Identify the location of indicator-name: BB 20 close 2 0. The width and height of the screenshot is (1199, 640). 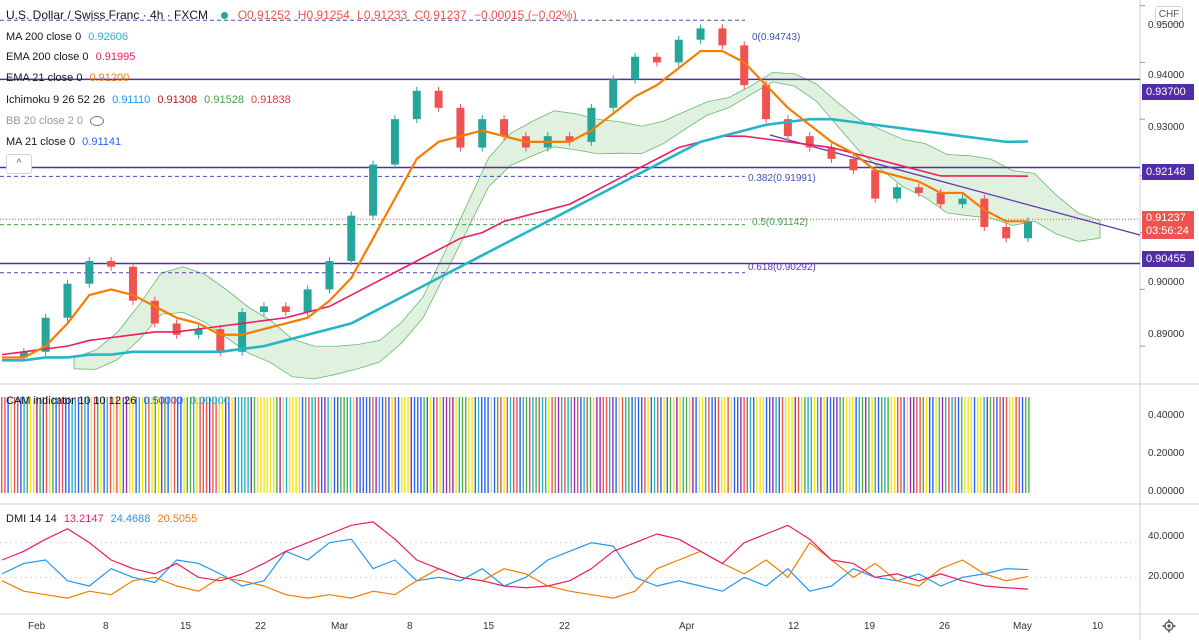
(45, 121).